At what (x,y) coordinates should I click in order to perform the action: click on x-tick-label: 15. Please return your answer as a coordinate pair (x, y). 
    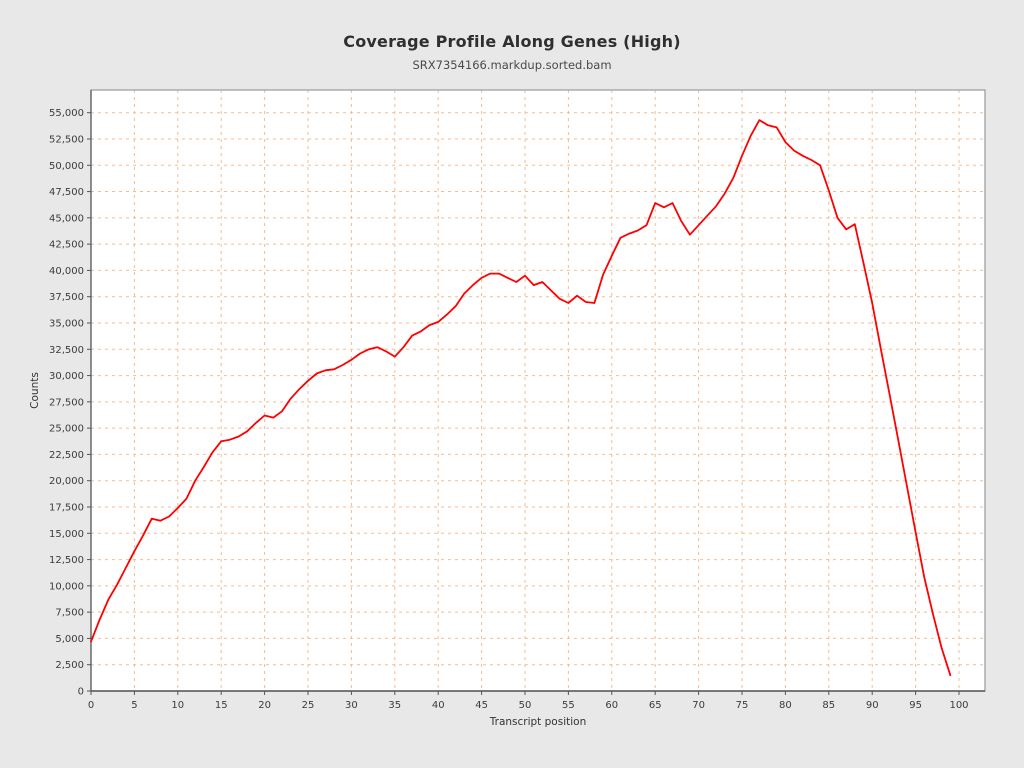
    Looking at the image, I should click on (221, 705).